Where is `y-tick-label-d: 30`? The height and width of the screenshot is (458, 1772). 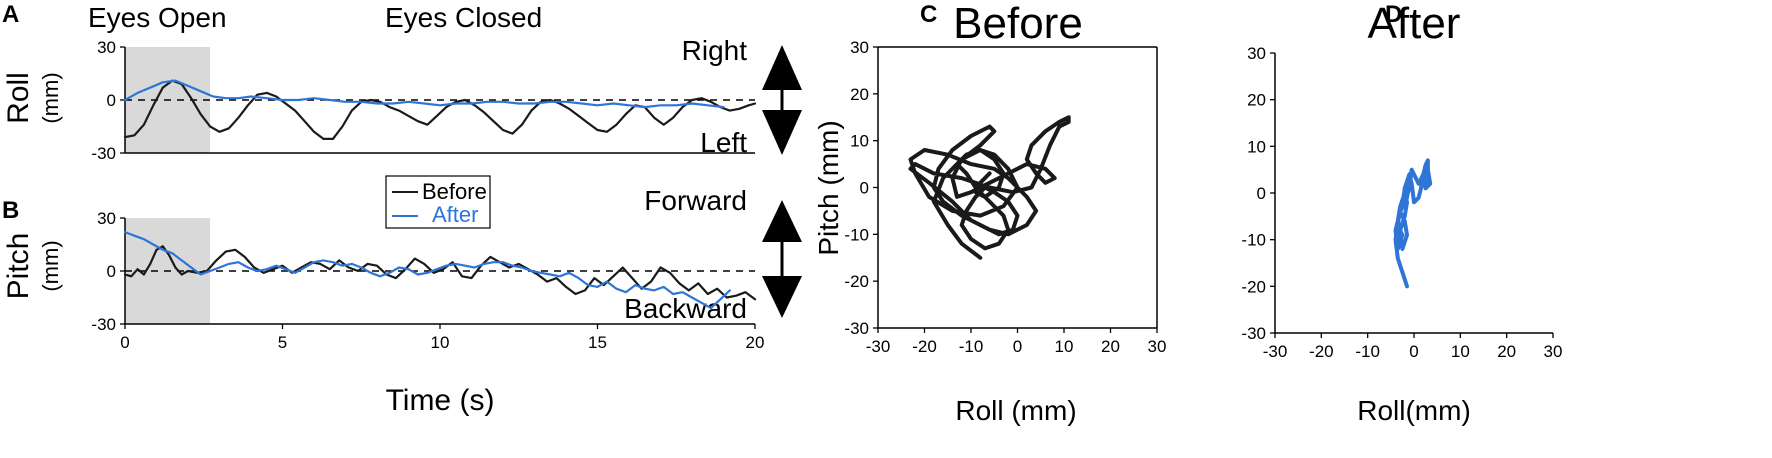 y-tick-label-d: 30 is located at coordinates (1256, 53).